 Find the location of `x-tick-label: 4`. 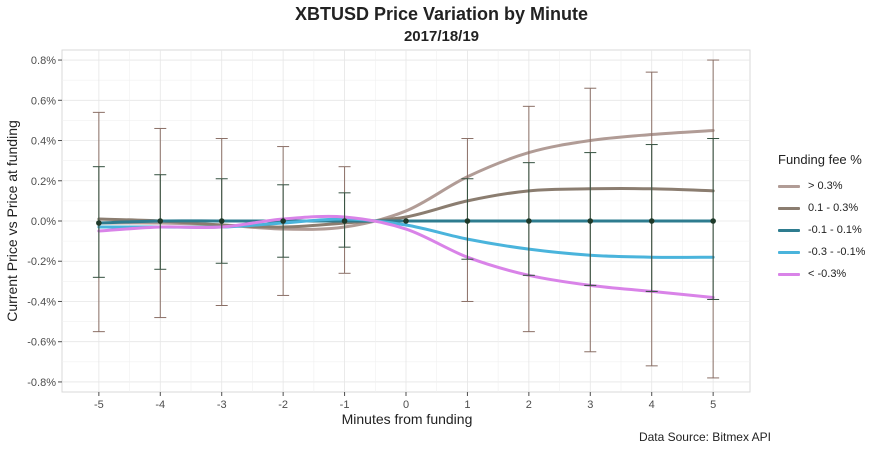

x-tick-label: 4 is located at coordinates (652, 405).